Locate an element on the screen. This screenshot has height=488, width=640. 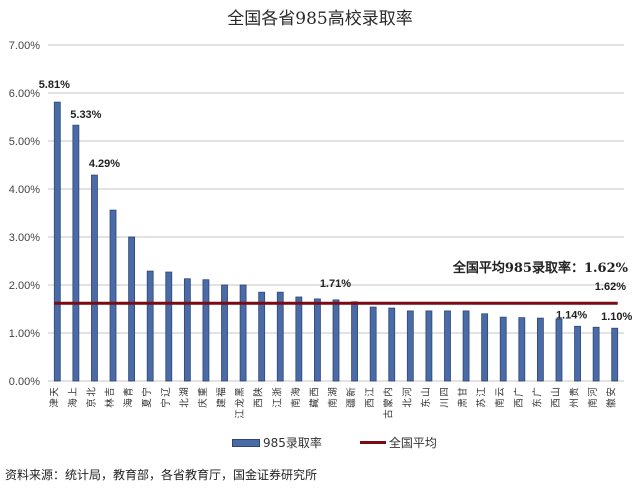
x-tick-label: 甘 is located at coordinates (463, 392).